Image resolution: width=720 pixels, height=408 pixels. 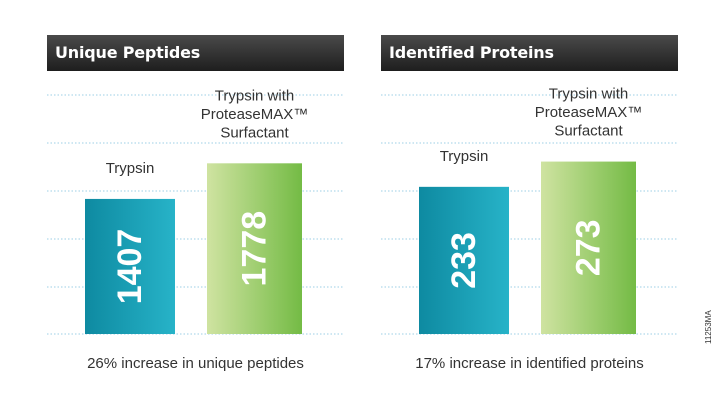 I want to click on chart-caption: 17% increase in identified proteins, so click(x=529, y=363).